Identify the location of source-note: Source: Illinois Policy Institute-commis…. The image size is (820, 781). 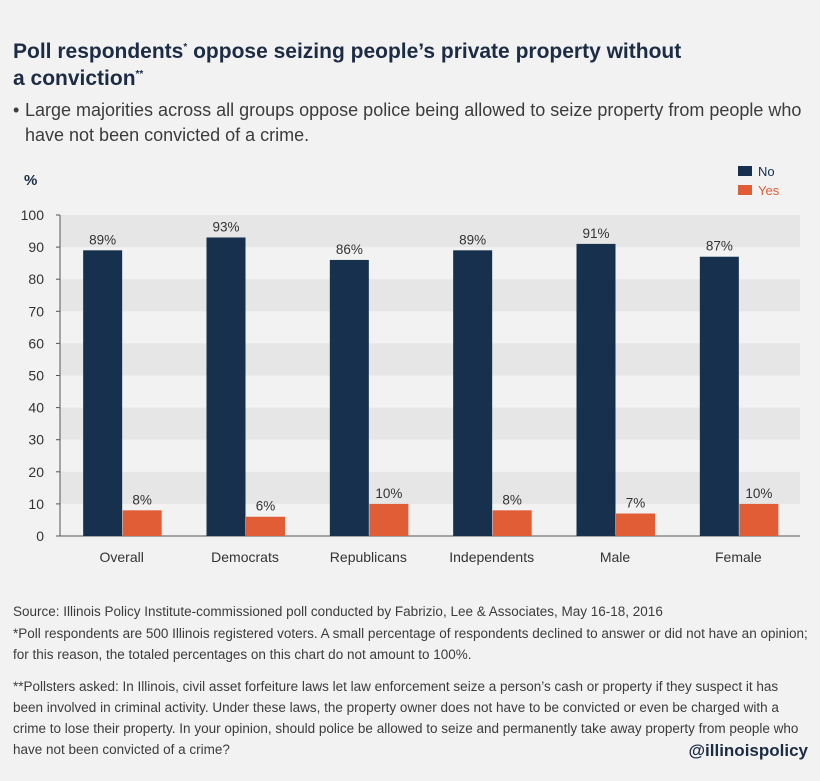
(338, 611).